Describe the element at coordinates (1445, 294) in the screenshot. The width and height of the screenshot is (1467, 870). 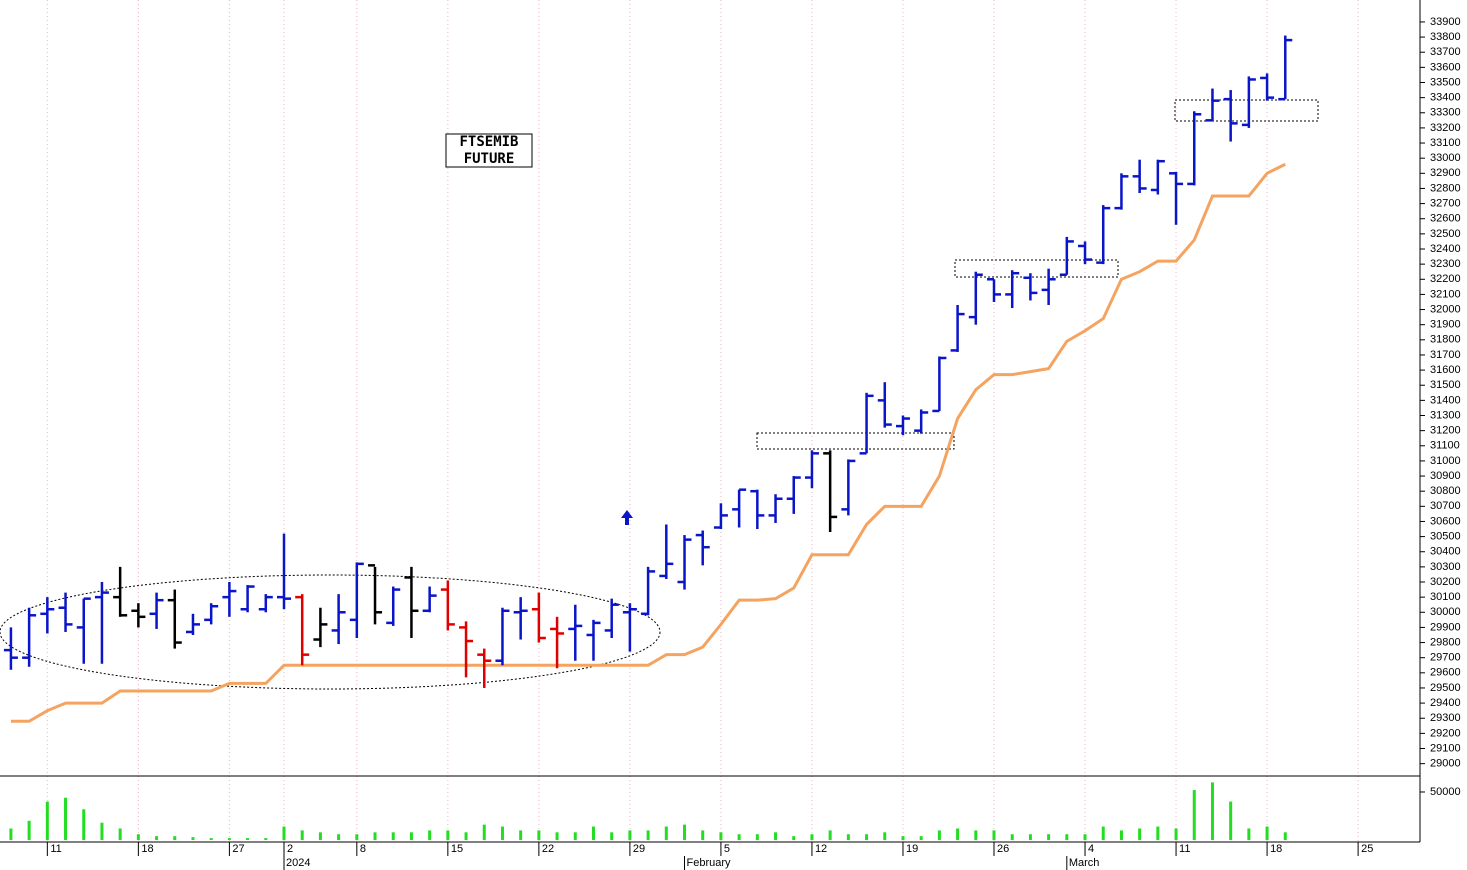
I see `y-tick-label: 32100` at that location.